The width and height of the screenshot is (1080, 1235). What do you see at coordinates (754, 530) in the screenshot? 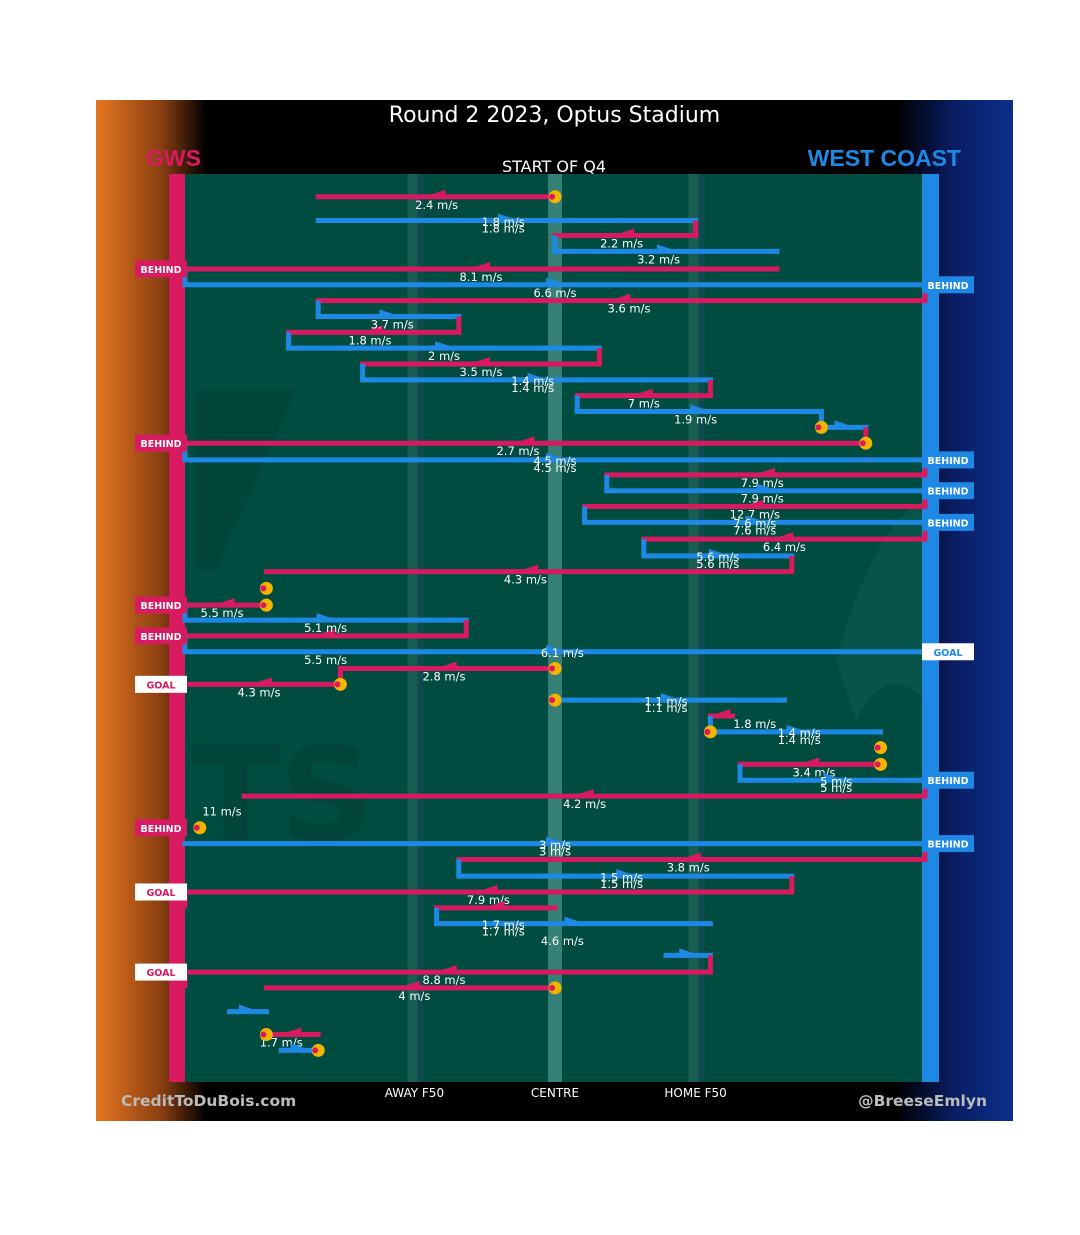
I see `speed-label: 7.6 m/s` at bounding box center [754, 530].